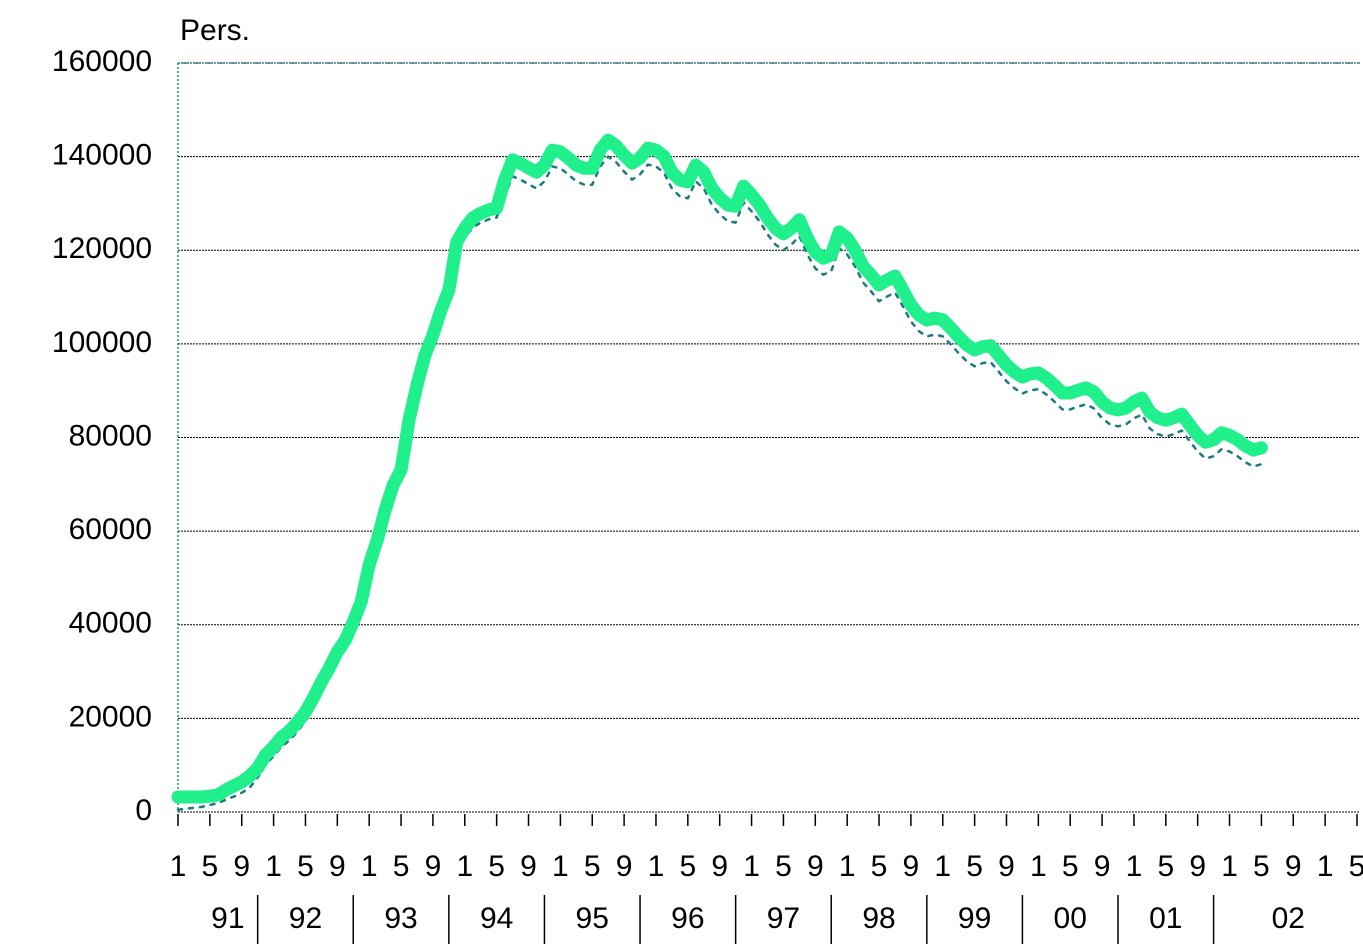  What do you see at coordinates (305, 918) in the screenshot?
I see `year-label: 92` at bounding box center [305, 918].